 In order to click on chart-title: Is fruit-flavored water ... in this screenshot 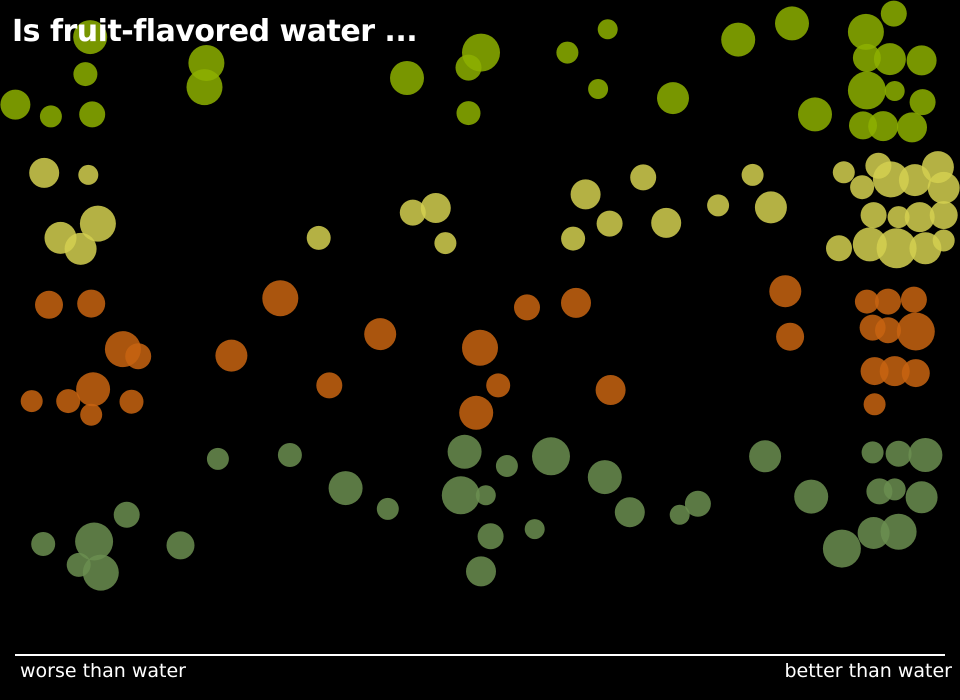, I will do `click(215, 31)`.